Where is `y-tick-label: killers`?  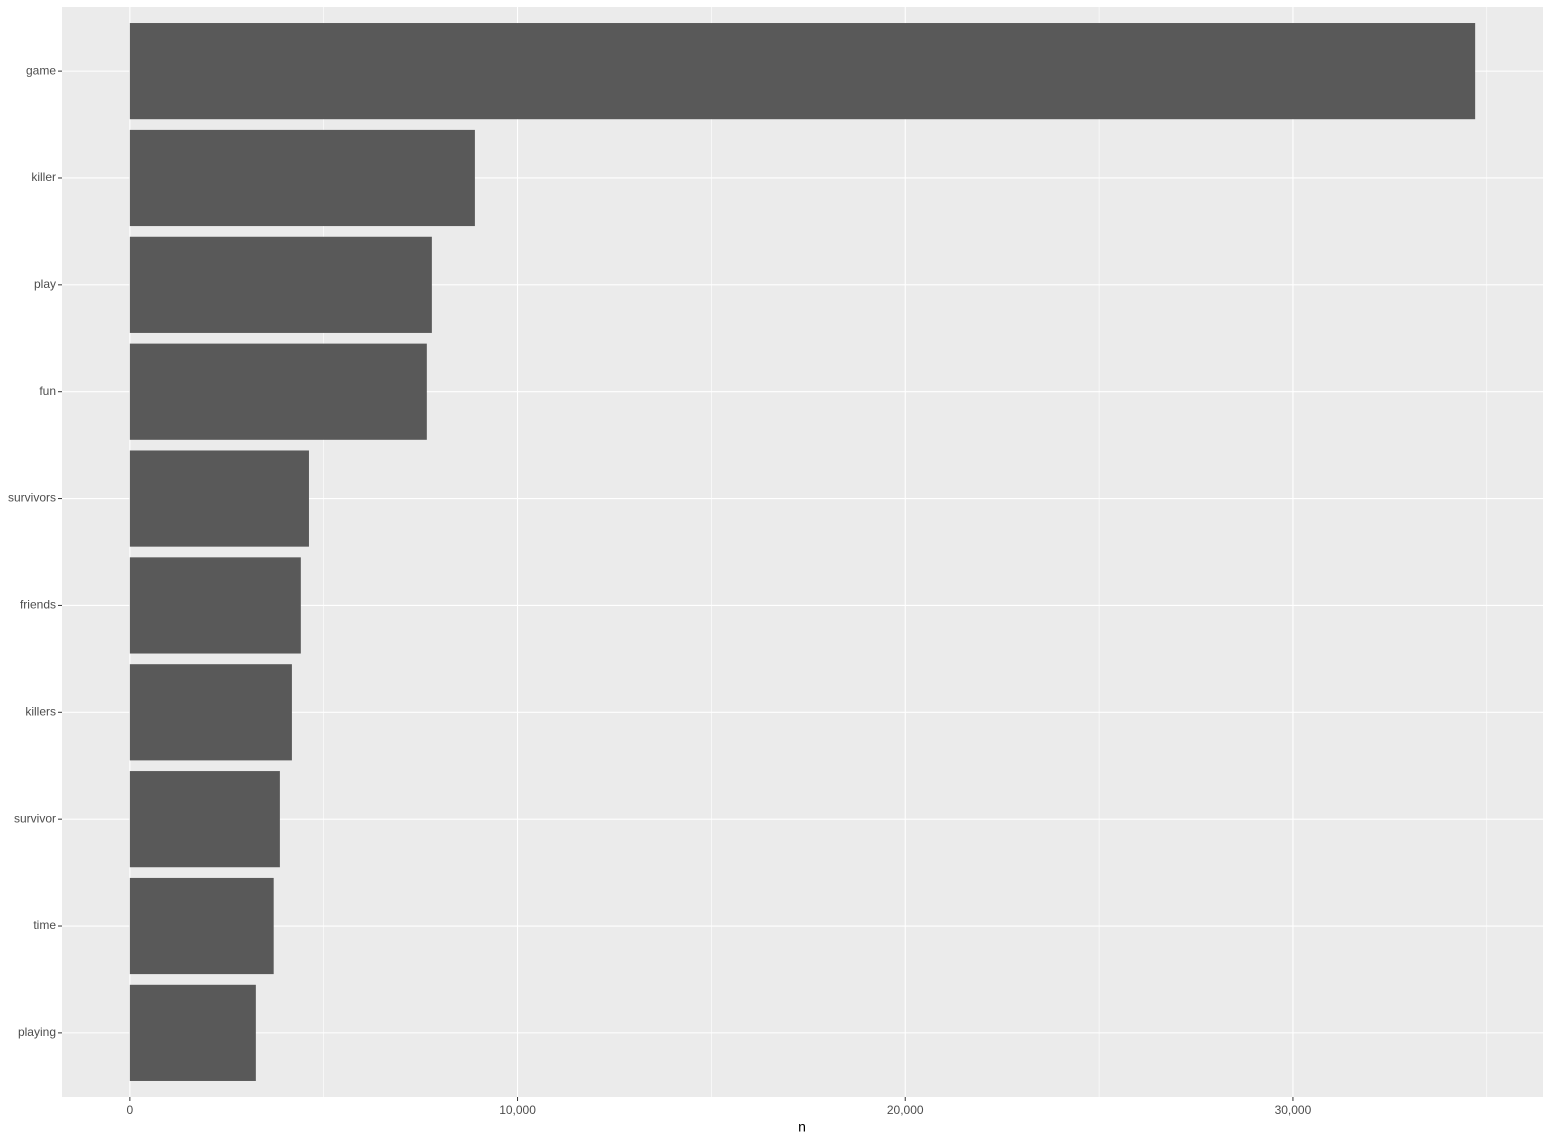 y-tick-label: killers is located at coordinates (40, 711).